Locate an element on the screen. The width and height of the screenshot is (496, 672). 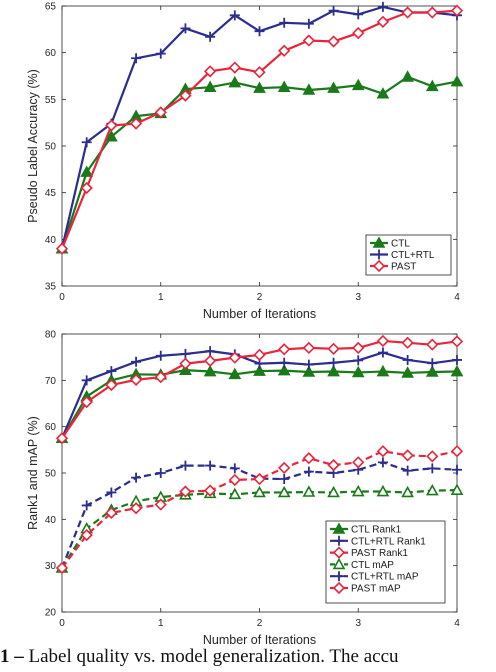
chart2-series-line-past-map is located at coordinates (259, 509).